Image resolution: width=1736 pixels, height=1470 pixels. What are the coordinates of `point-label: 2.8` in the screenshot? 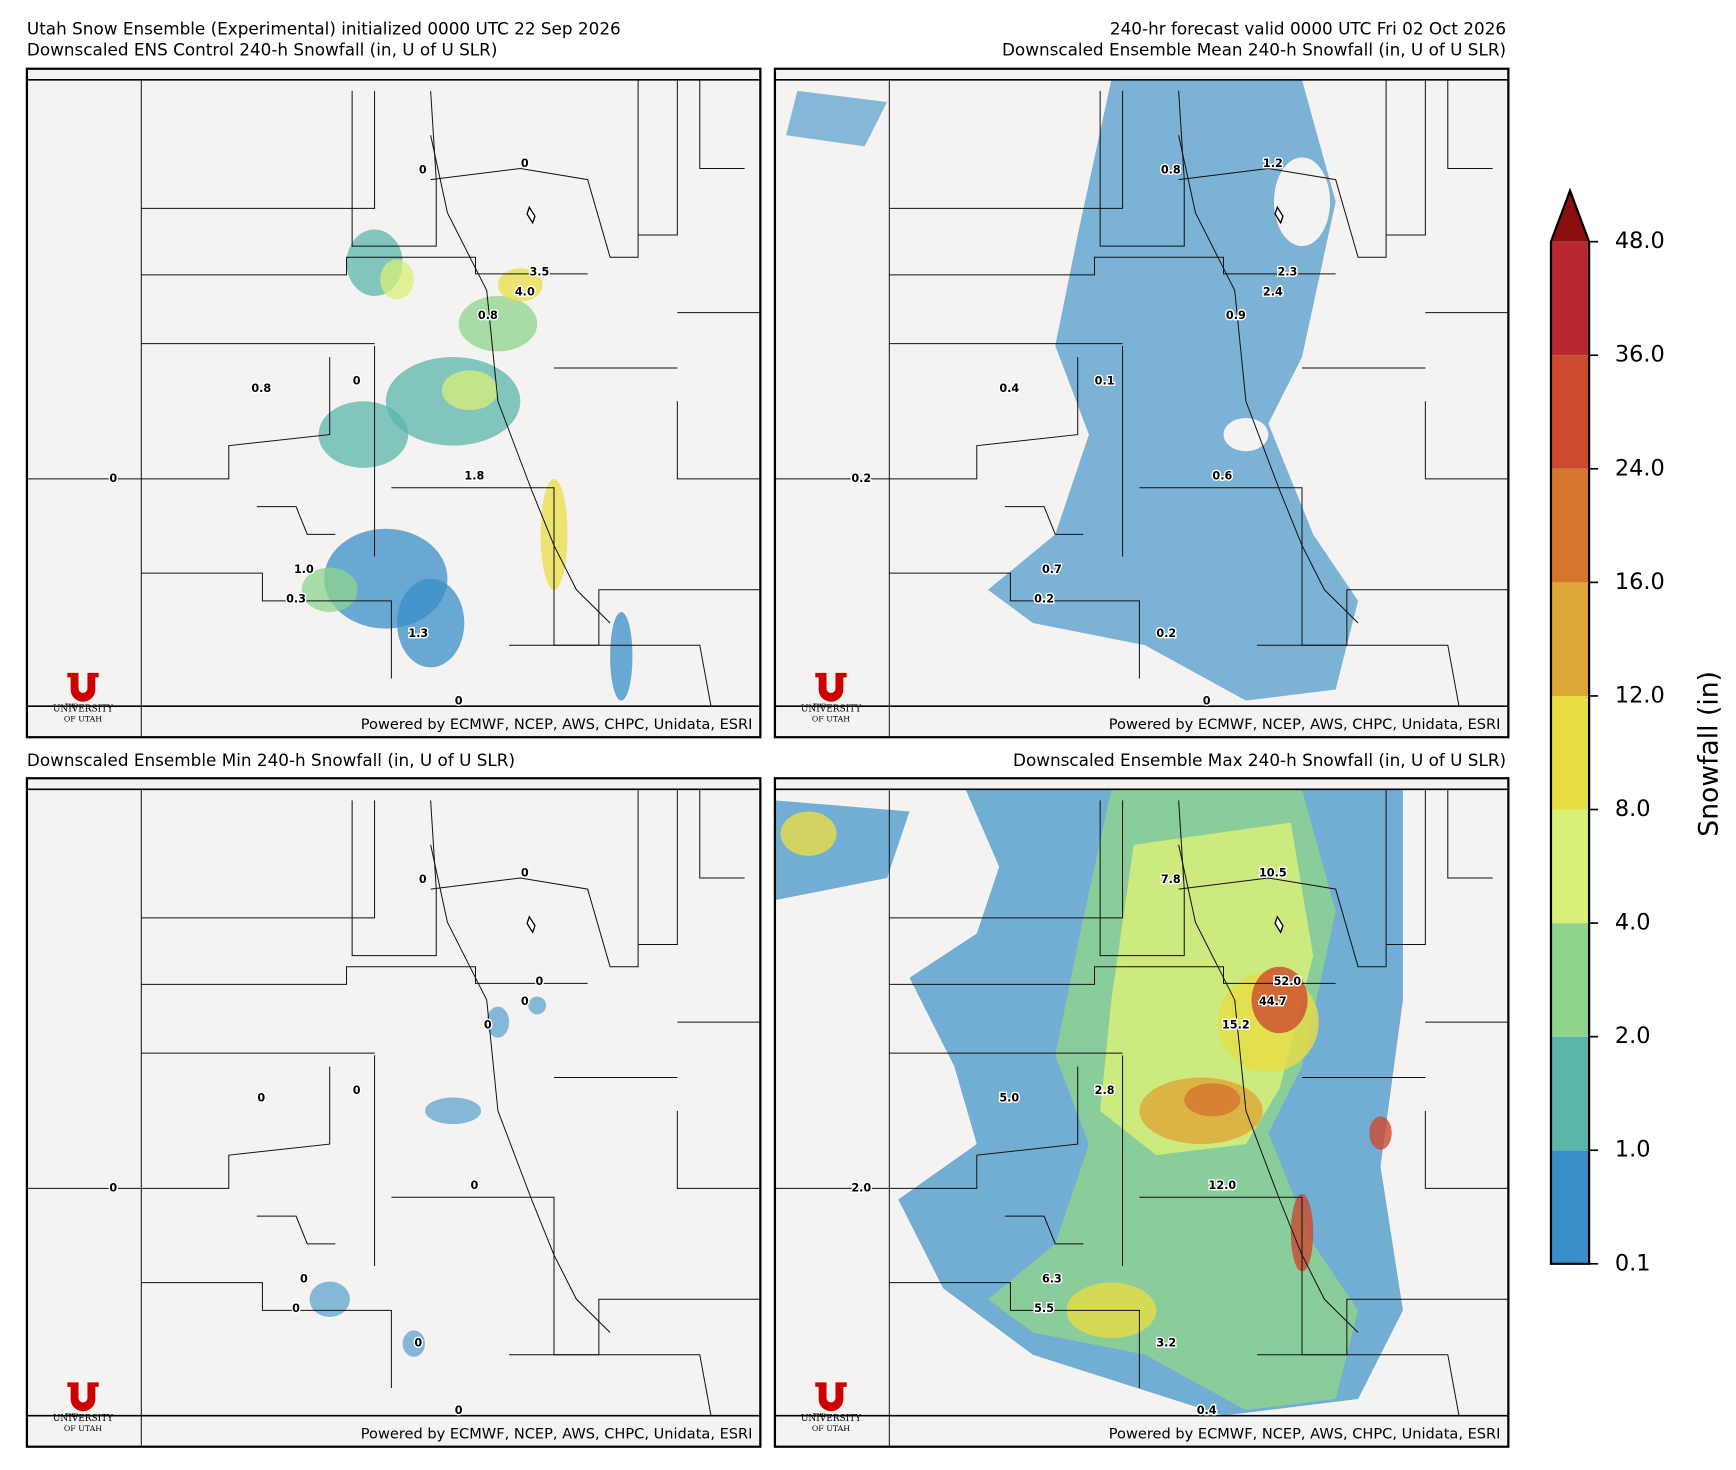 It's located at (1105, 1090).